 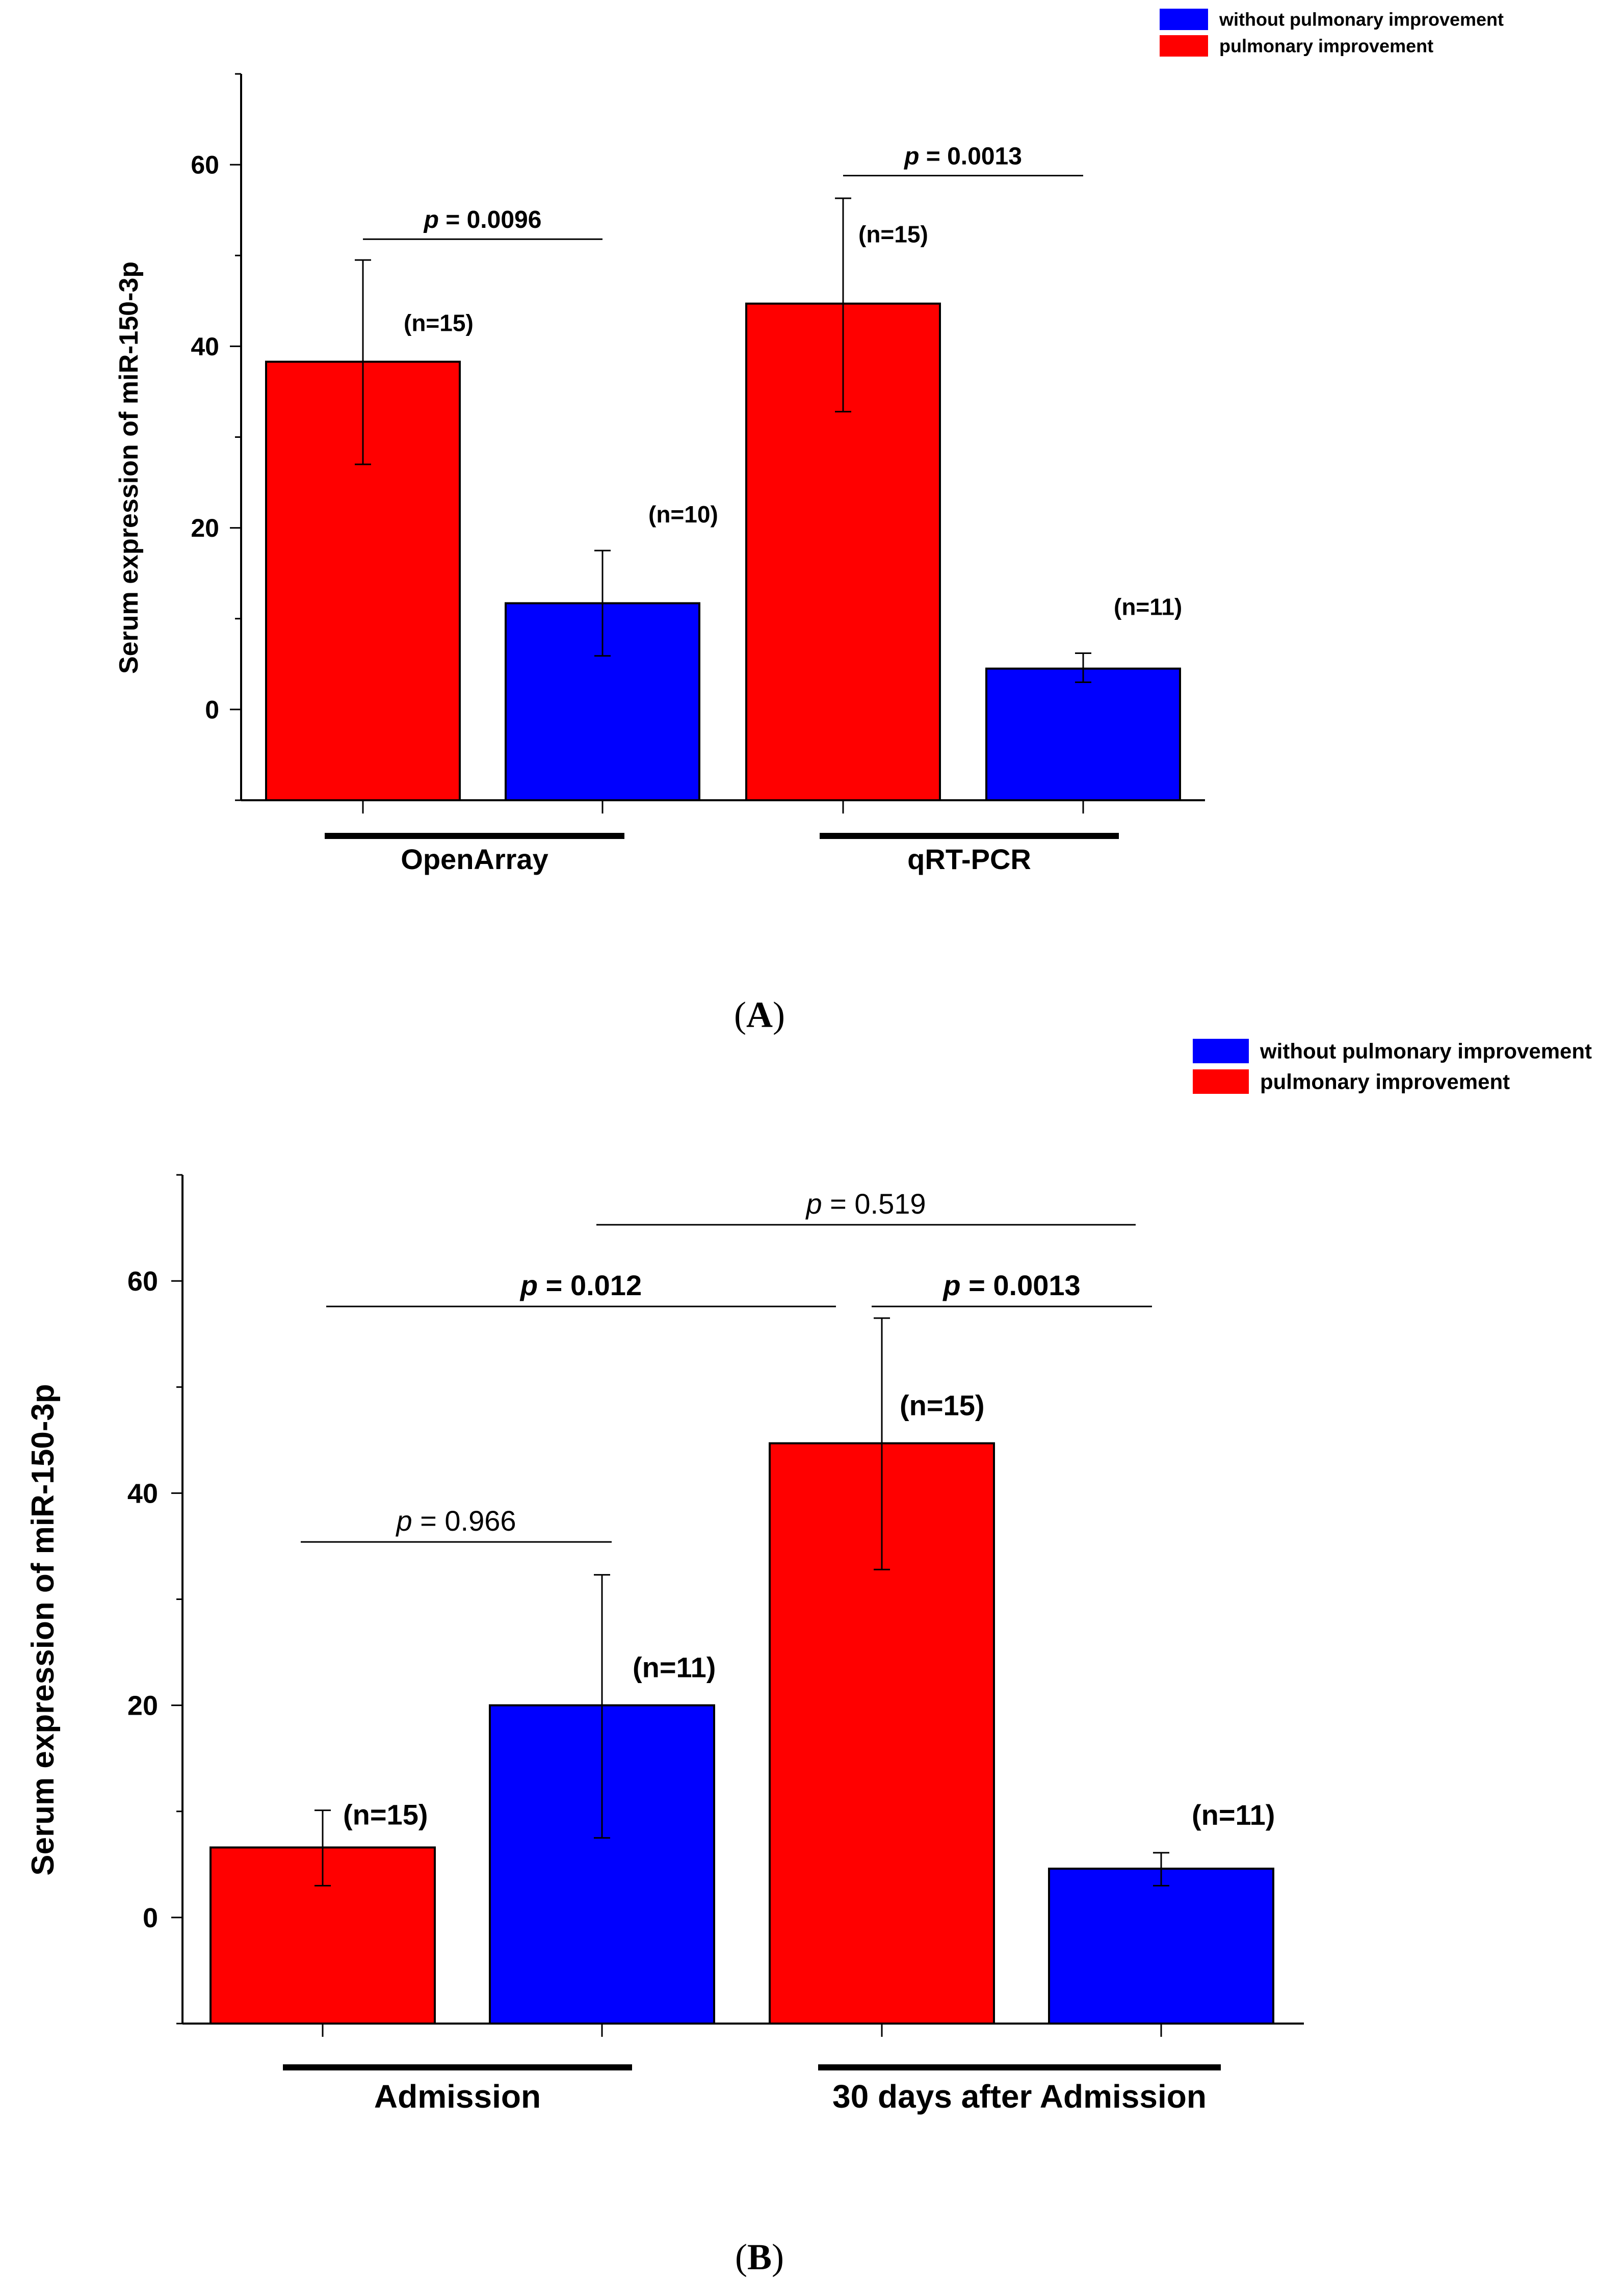 I want to click on panel-label: (A), so click(x=759, y=1014).